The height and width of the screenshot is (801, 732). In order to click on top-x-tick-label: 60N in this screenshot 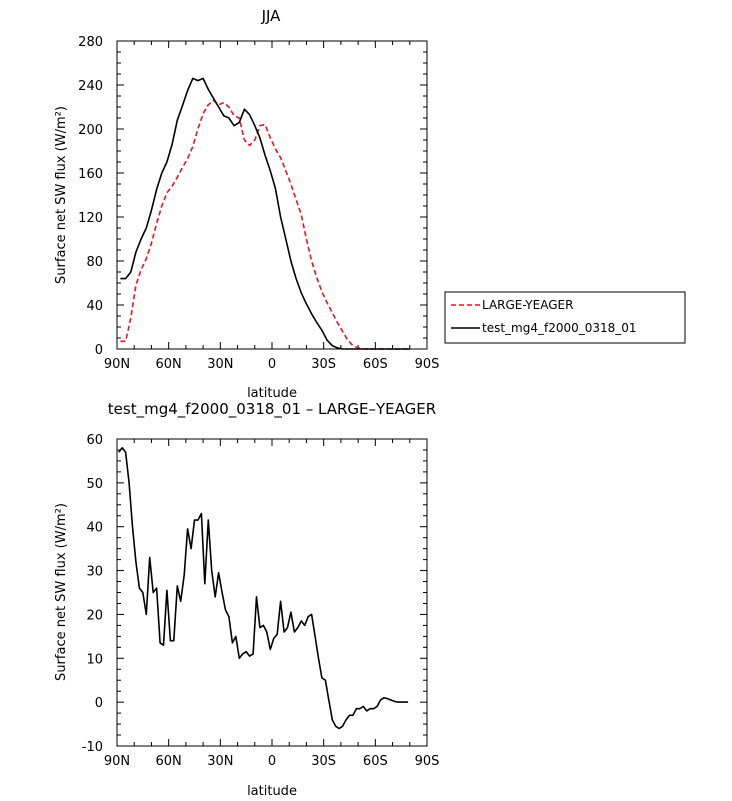, I will do `click(169, 364)`.